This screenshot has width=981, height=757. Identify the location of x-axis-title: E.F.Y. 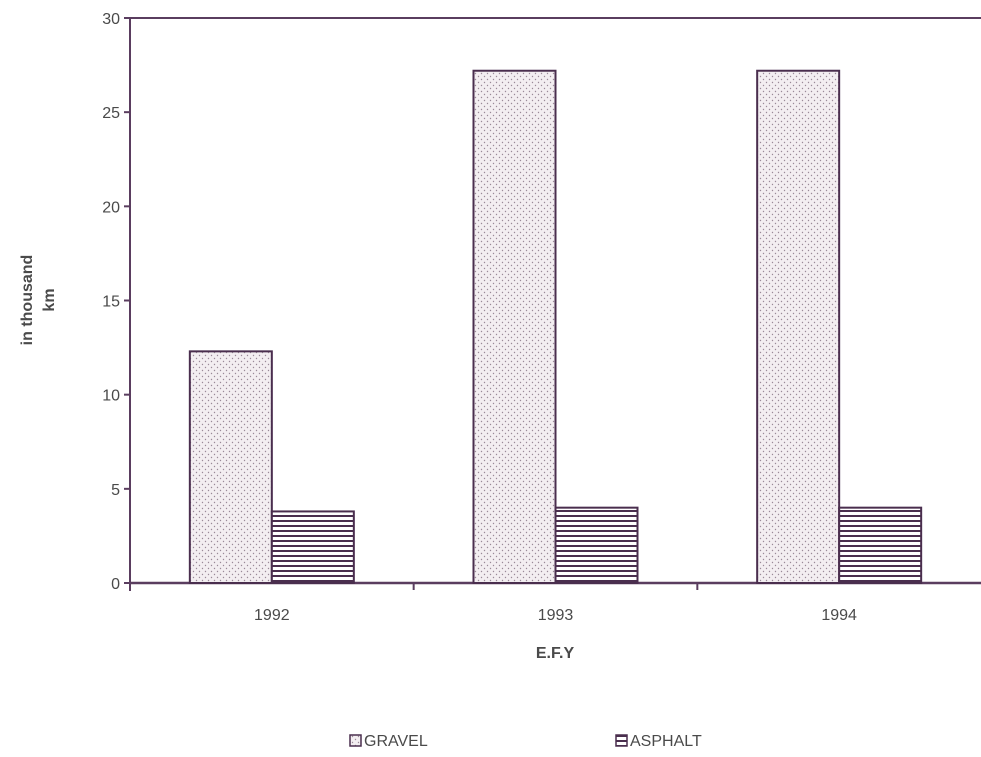
(555, 653).